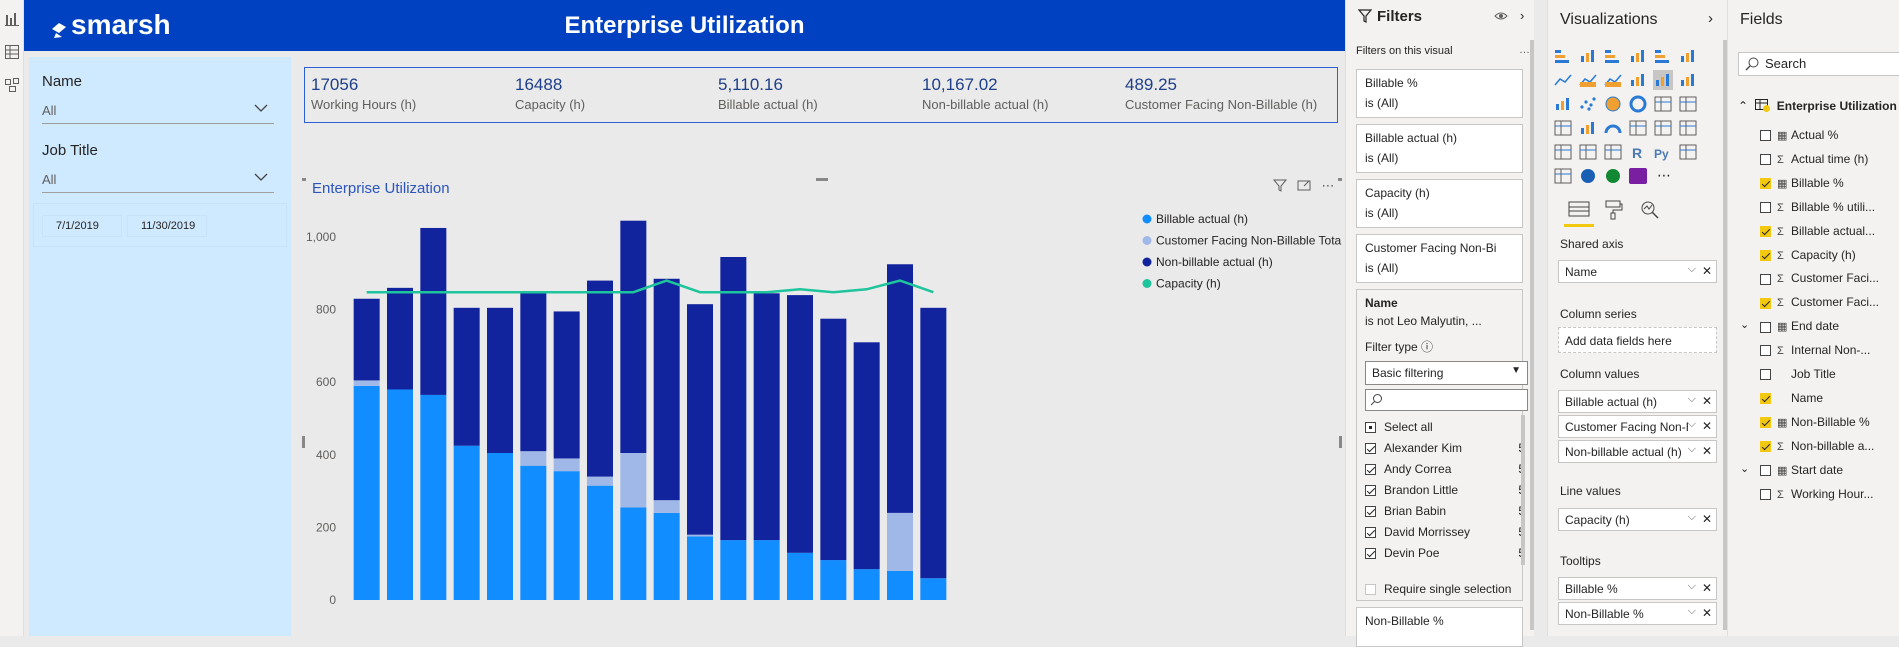 Image resolution: width=1899 pixels, height=647 pixels. Describe the element at coordinates (1445, 490) in the screenshot. I see `name-filter-item: Brandon Little5` at that location.